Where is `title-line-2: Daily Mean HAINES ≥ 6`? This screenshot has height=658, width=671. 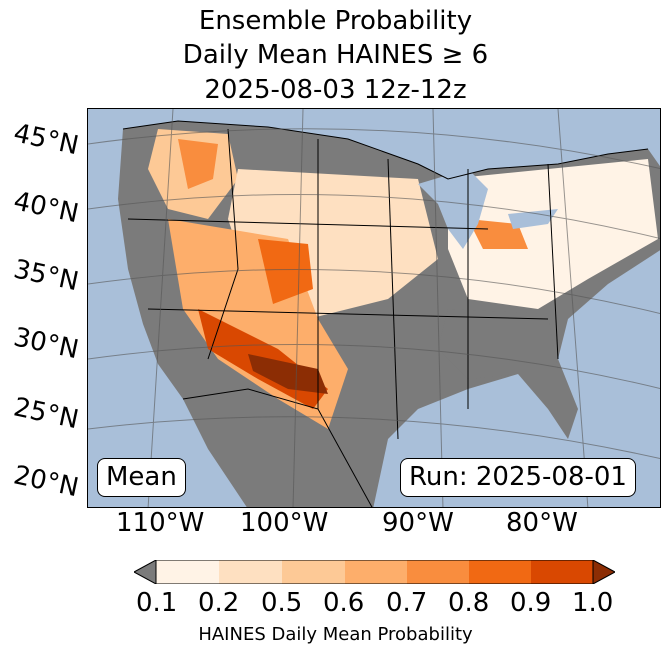
title-line-2: Daily Mean HAINES ≥ 6 is located at coordinates (335, 55).